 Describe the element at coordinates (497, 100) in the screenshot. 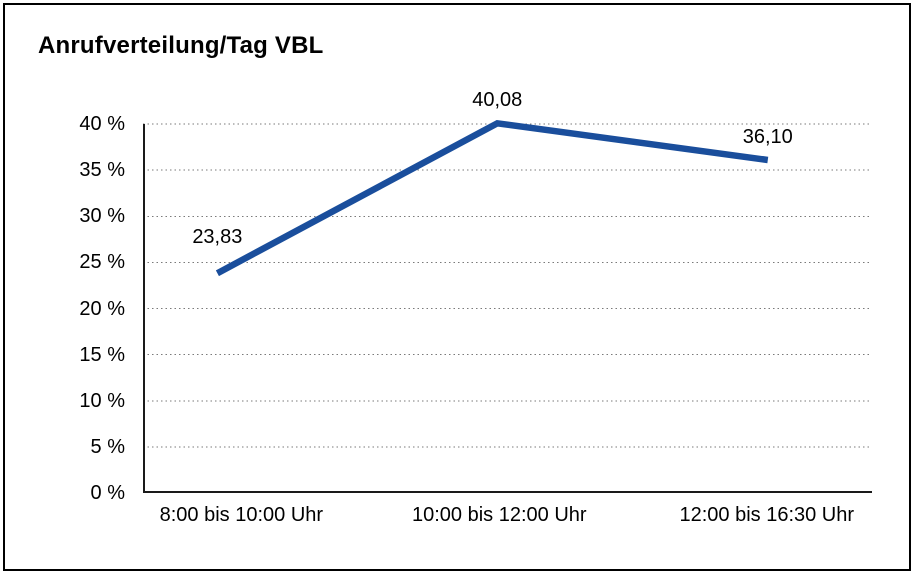

I see `data-point-label: 40,08` at that location.